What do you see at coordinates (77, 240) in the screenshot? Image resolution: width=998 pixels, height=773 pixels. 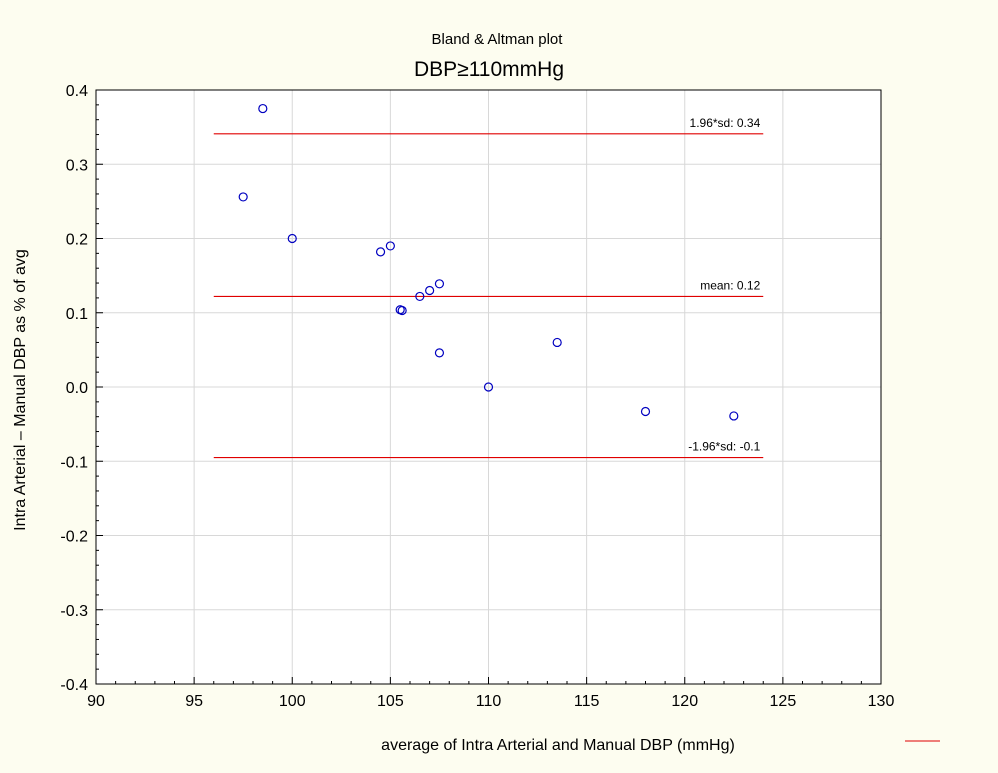 I see `y-tick-label: 0.2` at bounding box center [77, 240].